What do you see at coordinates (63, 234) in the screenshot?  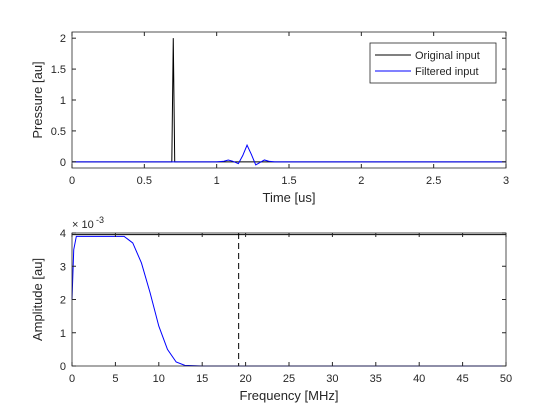 I see `y-tick-label: 4` at bounding box center [63, 234].